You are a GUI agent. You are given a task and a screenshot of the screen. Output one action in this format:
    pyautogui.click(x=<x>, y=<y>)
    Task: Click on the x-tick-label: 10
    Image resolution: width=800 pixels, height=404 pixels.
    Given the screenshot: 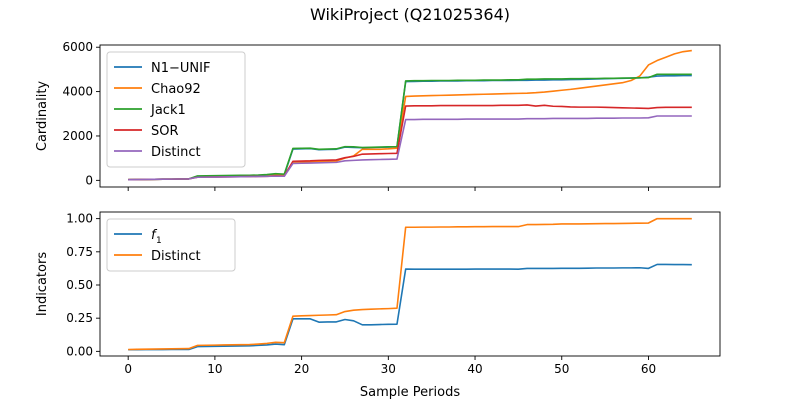 What is the action you would take?
    pyautogui.click(x=214, y=369)
    